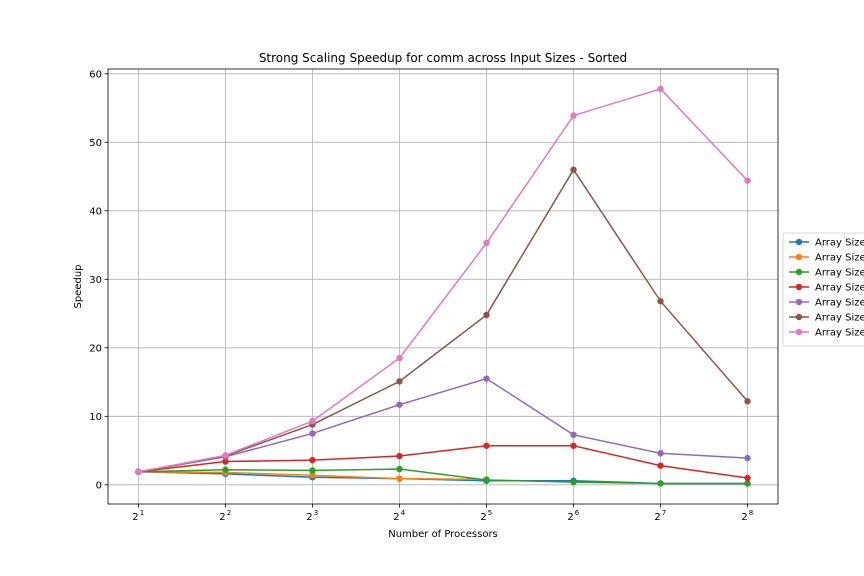  What do you see at coordinates (95, 417) in the screenshot?
I see `y-tick-label: 10` at bounding box center [95, 417].